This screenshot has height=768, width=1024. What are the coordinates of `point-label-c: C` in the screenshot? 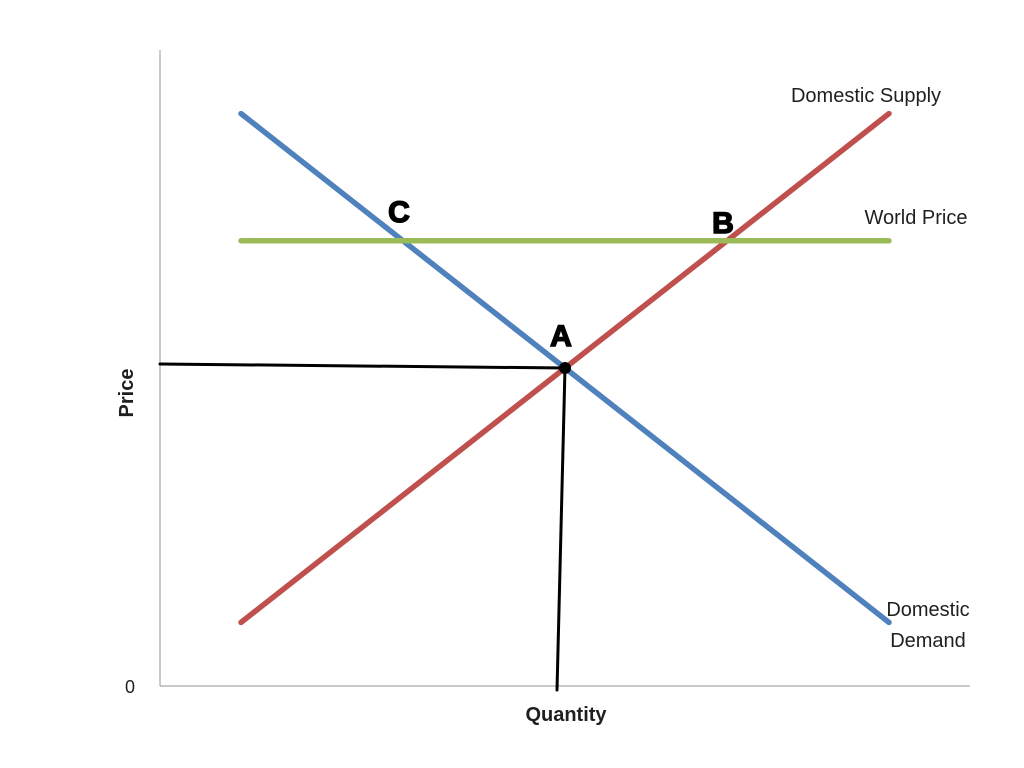 It's located at (399, 212).